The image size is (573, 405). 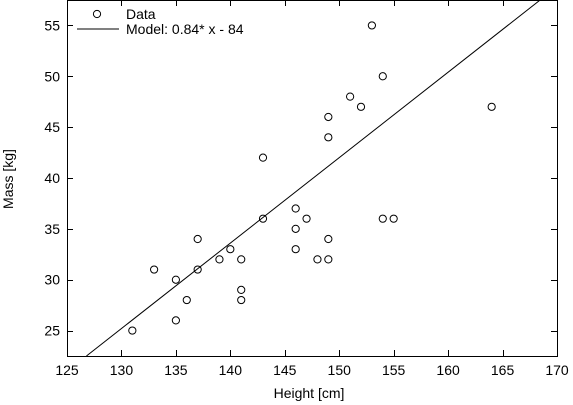 What do you see at coordinates (394, 370) in the screenshot?
I see `x-tick-label: 155` at bounding box center [394, 370].